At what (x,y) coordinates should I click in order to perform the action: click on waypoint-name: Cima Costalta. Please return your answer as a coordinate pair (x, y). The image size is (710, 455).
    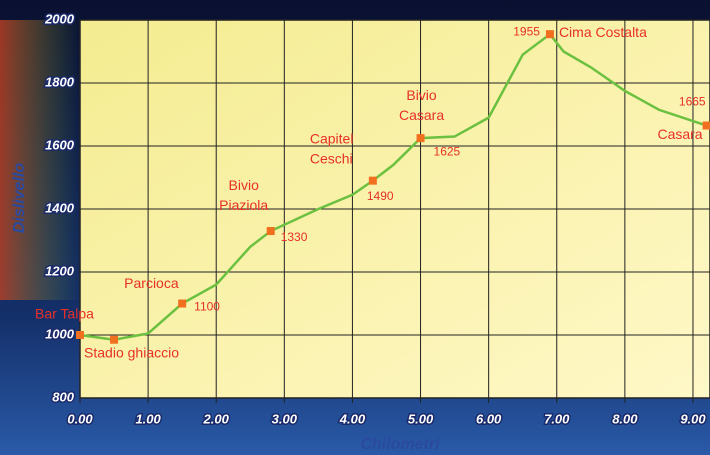
    Looking at the image, I should click on (603, 32).